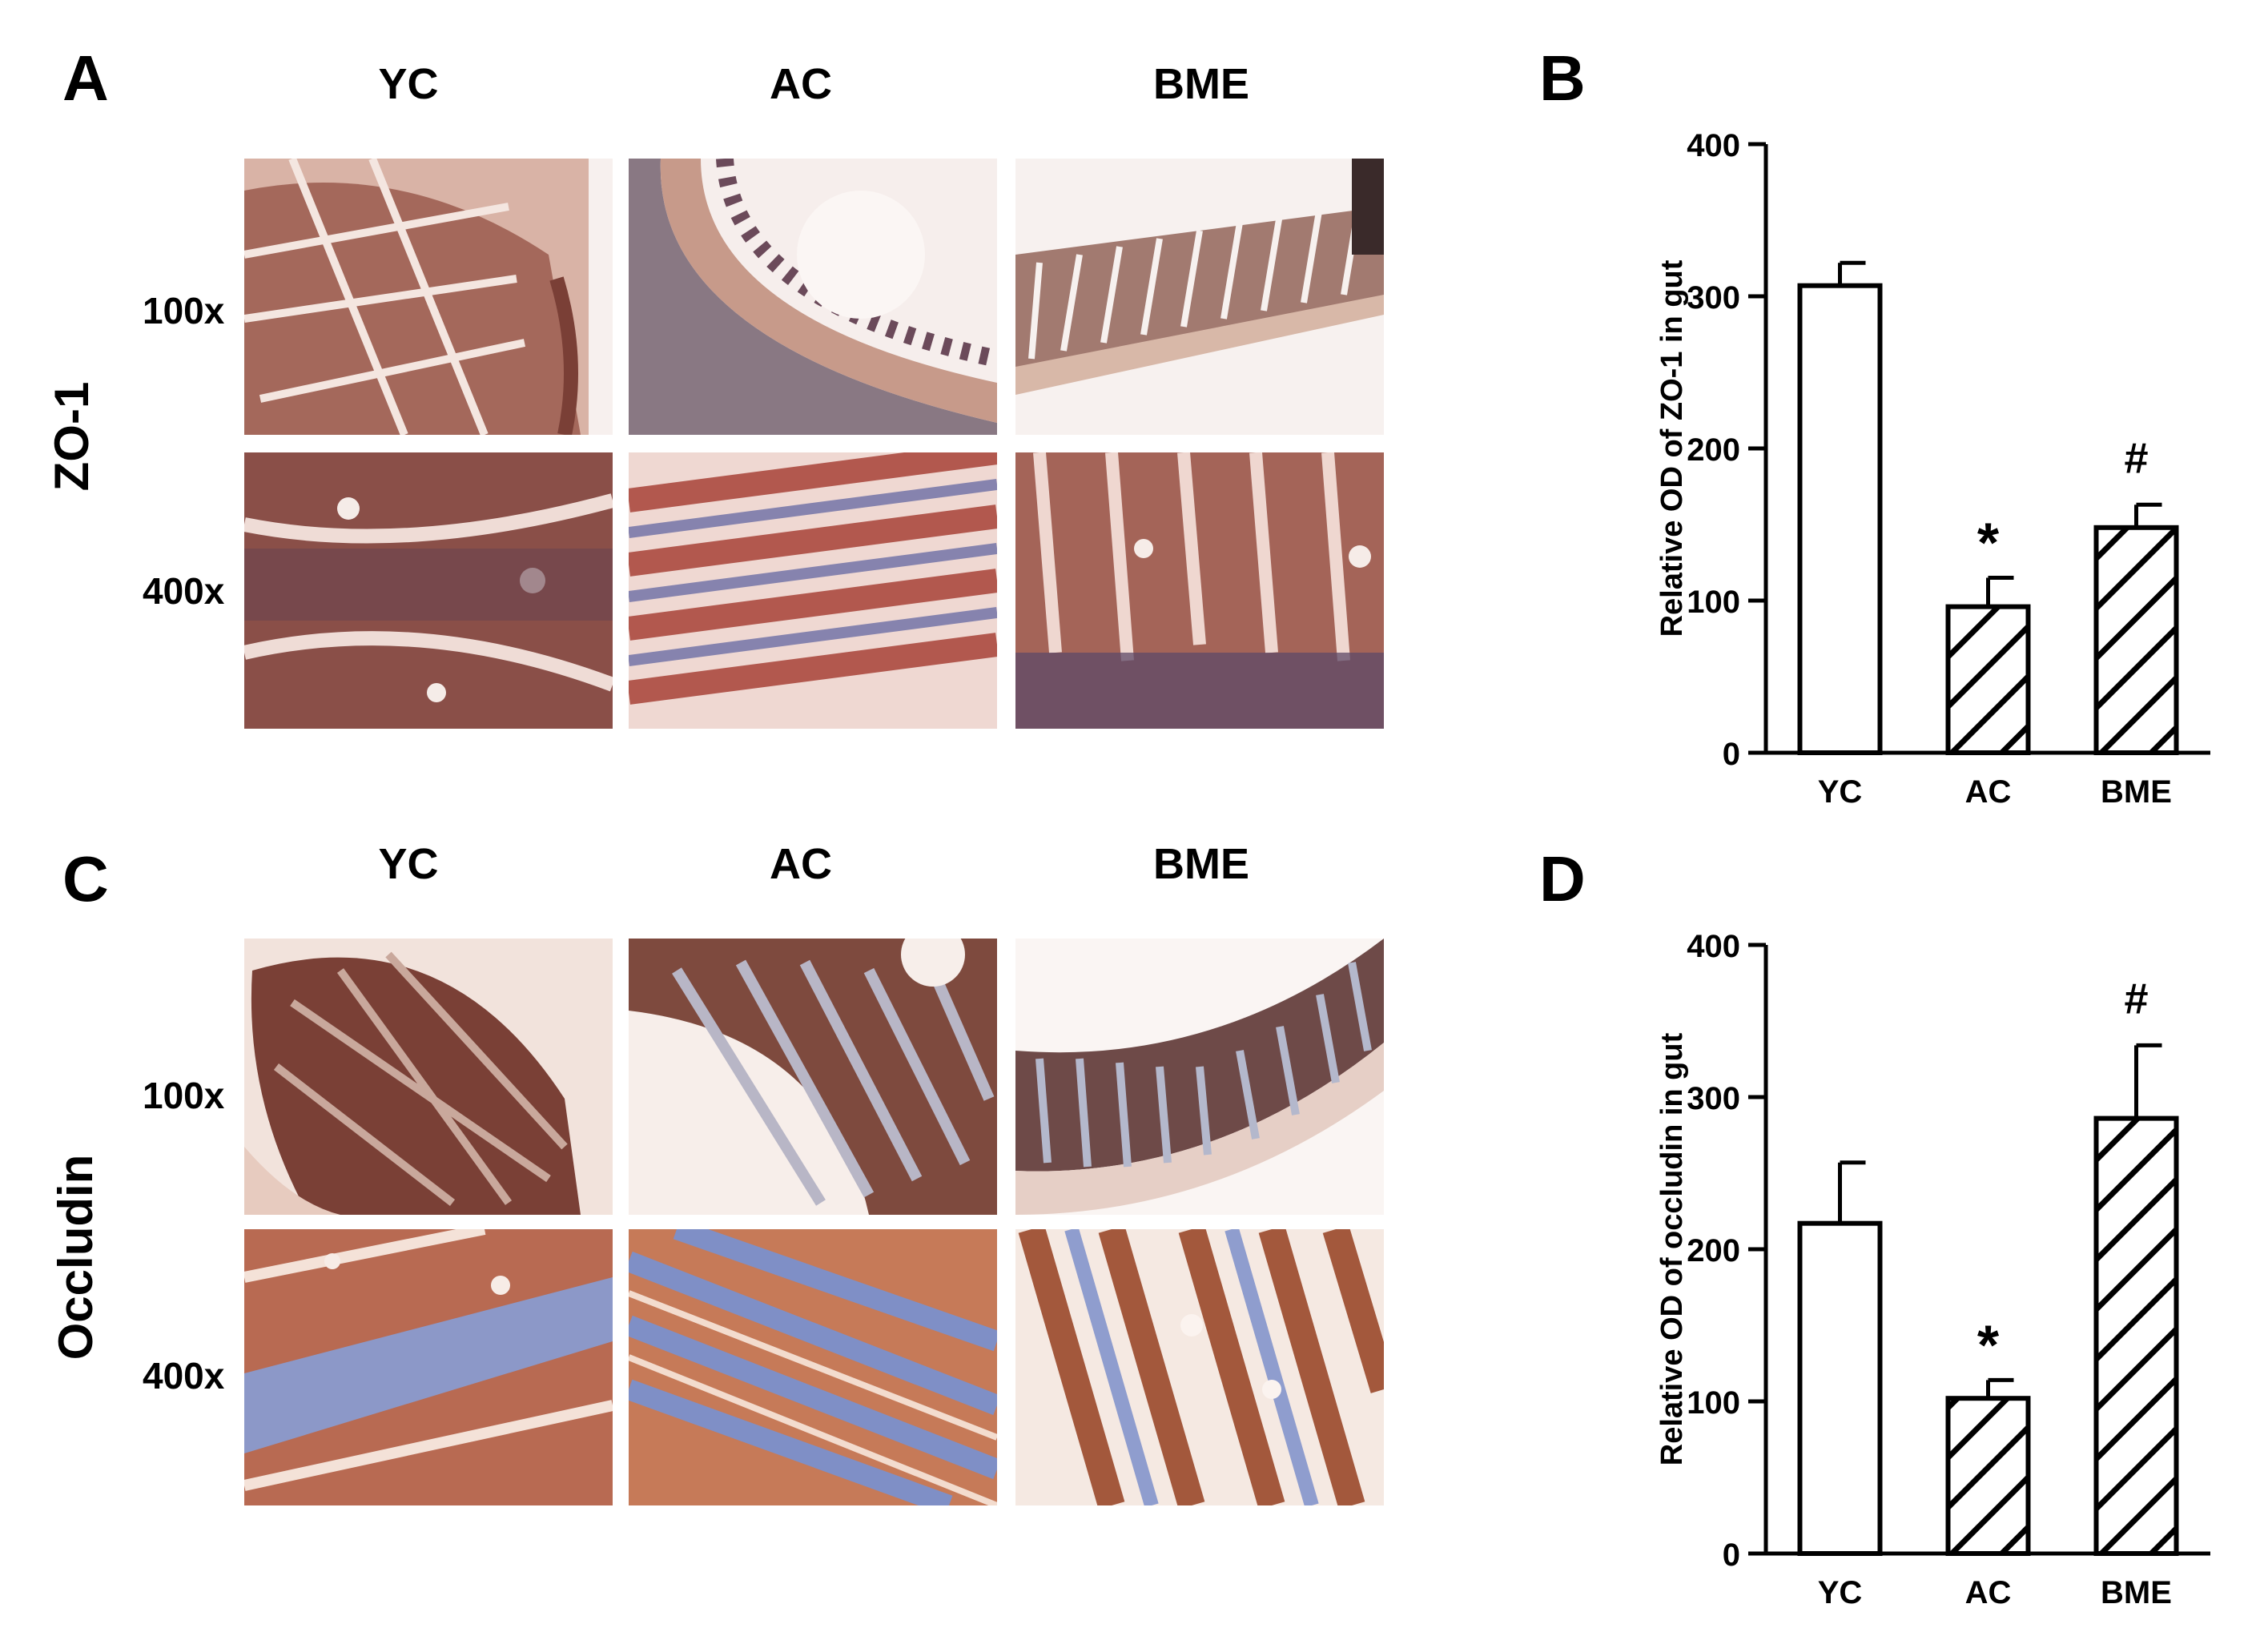 The width and height of the screenshot is (2268, 1632). What do you see at coordinates (1672, 448) in the screenshot?
I see `y-axis-label: Relative OD of ZO-1 in gut` at bounding box center [1672, 448].